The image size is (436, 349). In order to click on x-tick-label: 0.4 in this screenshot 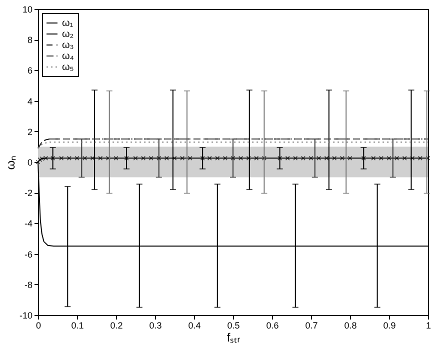, I will do `click(194, 325)`.